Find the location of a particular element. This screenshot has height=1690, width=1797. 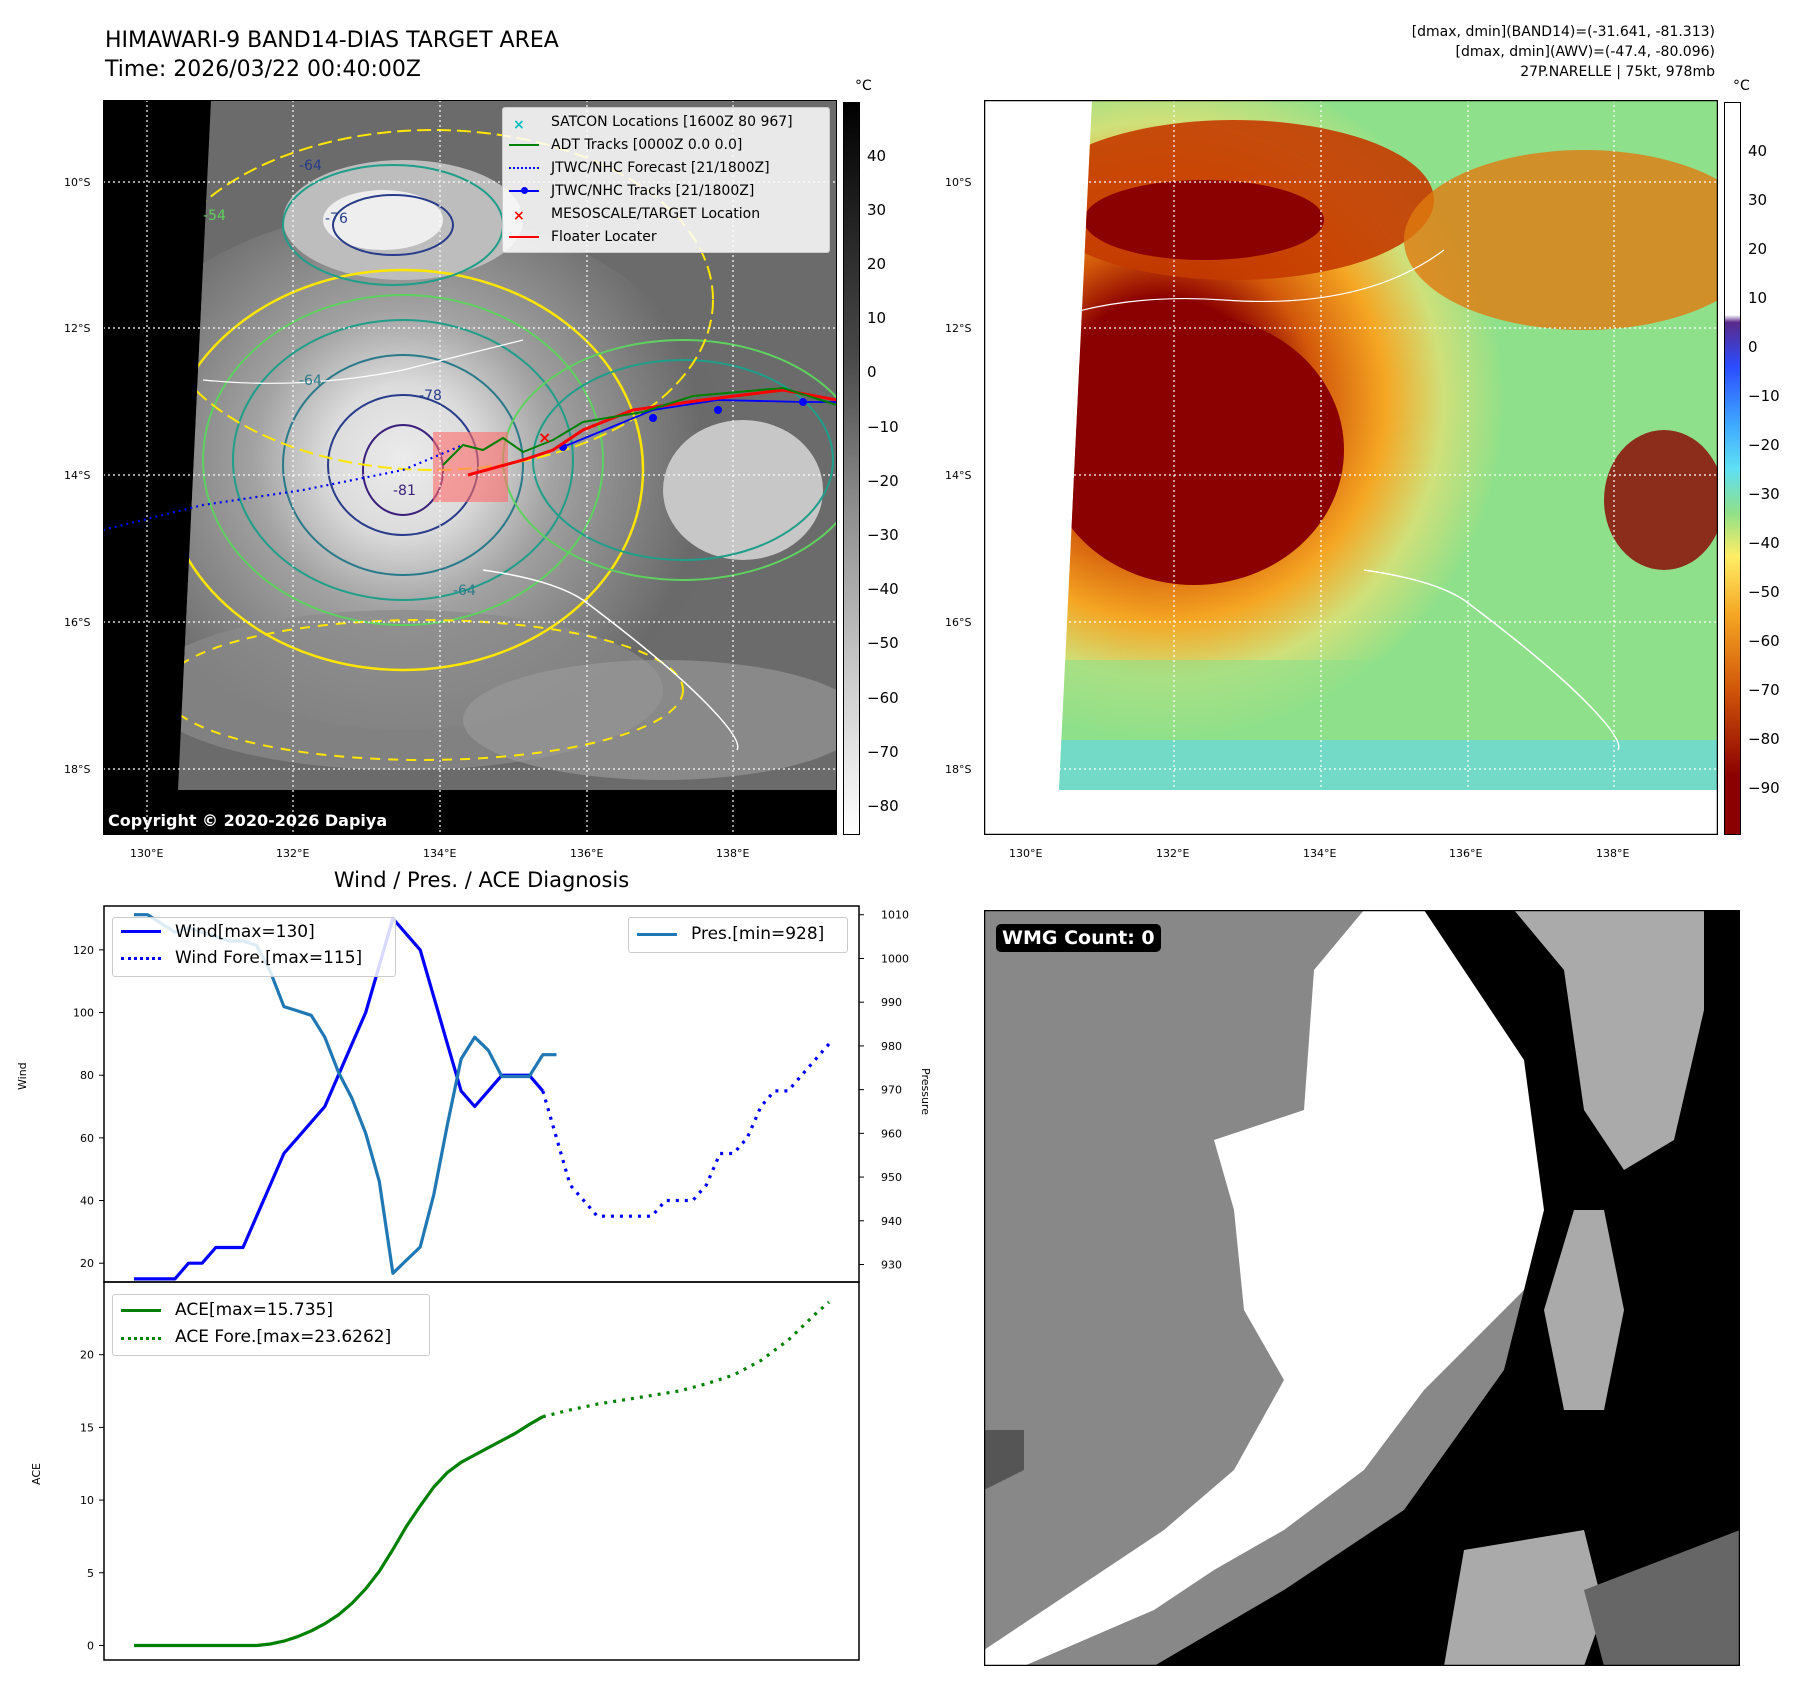

wind-tick-label: 120 is located at coordinates (83, 950).